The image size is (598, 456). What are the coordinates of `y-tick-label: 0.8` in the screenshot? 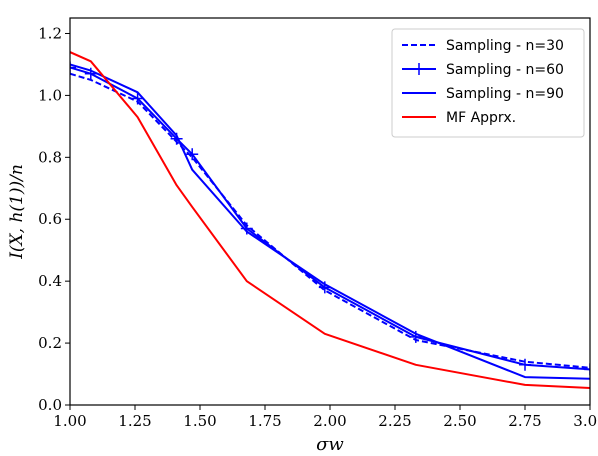 It's located at (50, 157).